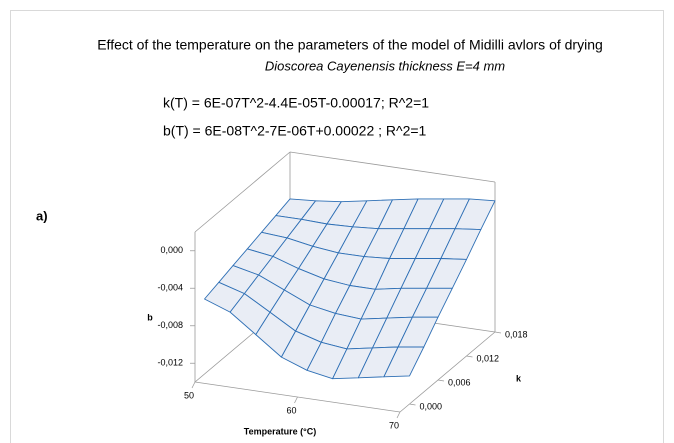 This screenshot has height=443, width=674. I want to click on z-tick-label: -0,008, so click(170, 325).